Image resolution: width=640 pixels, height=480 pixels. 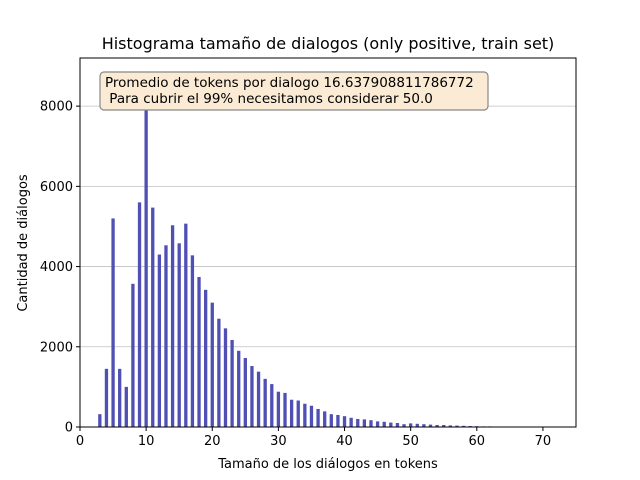 I want to click on x-tick-label: 50, so click(x=410, y=441).